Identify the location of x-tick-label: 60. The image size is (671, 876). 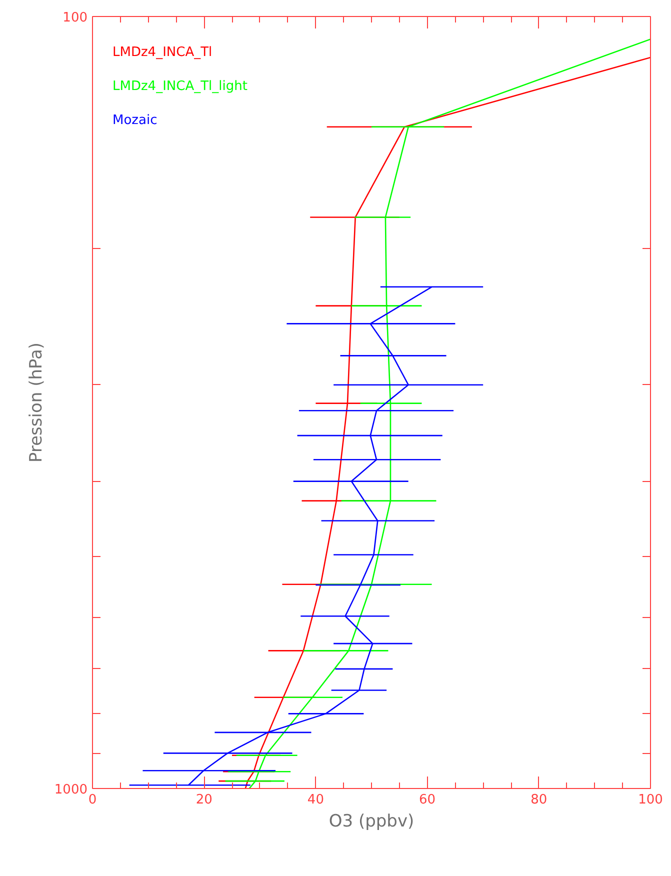
(427, 800).